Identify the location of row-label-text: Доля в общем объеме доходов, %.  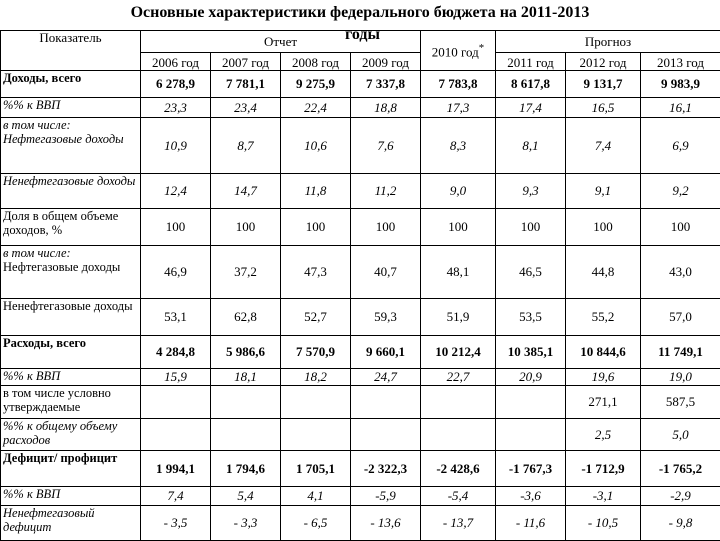
(60, 223).